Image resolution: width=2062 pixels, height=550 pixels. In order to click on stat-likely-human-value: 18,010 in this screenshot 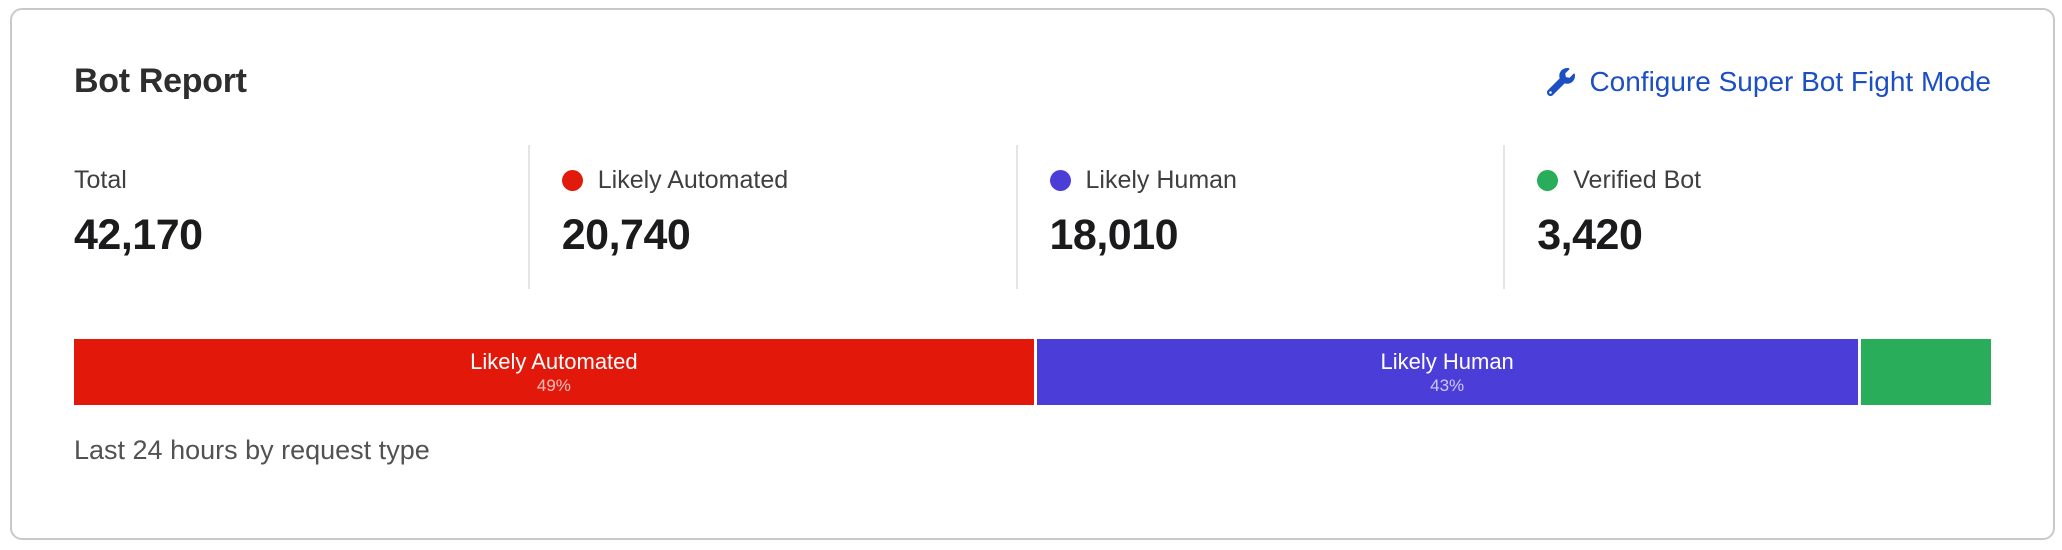, I will do `click(1114, 235)`.